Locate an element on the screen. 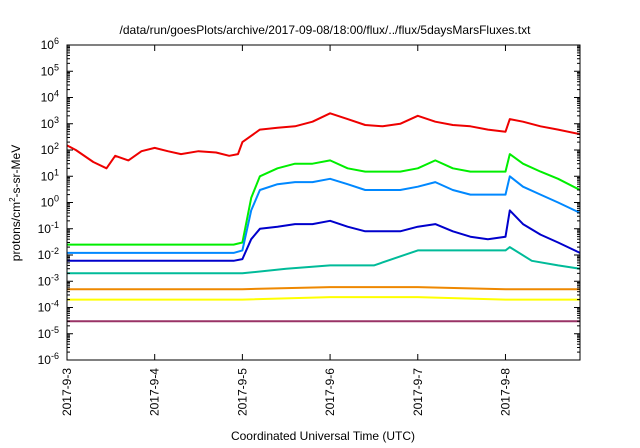 The height and width of the screenshot is (448, 640). y-axis-title-post: -s-sr-MeV is located at coordinates (16, 171).